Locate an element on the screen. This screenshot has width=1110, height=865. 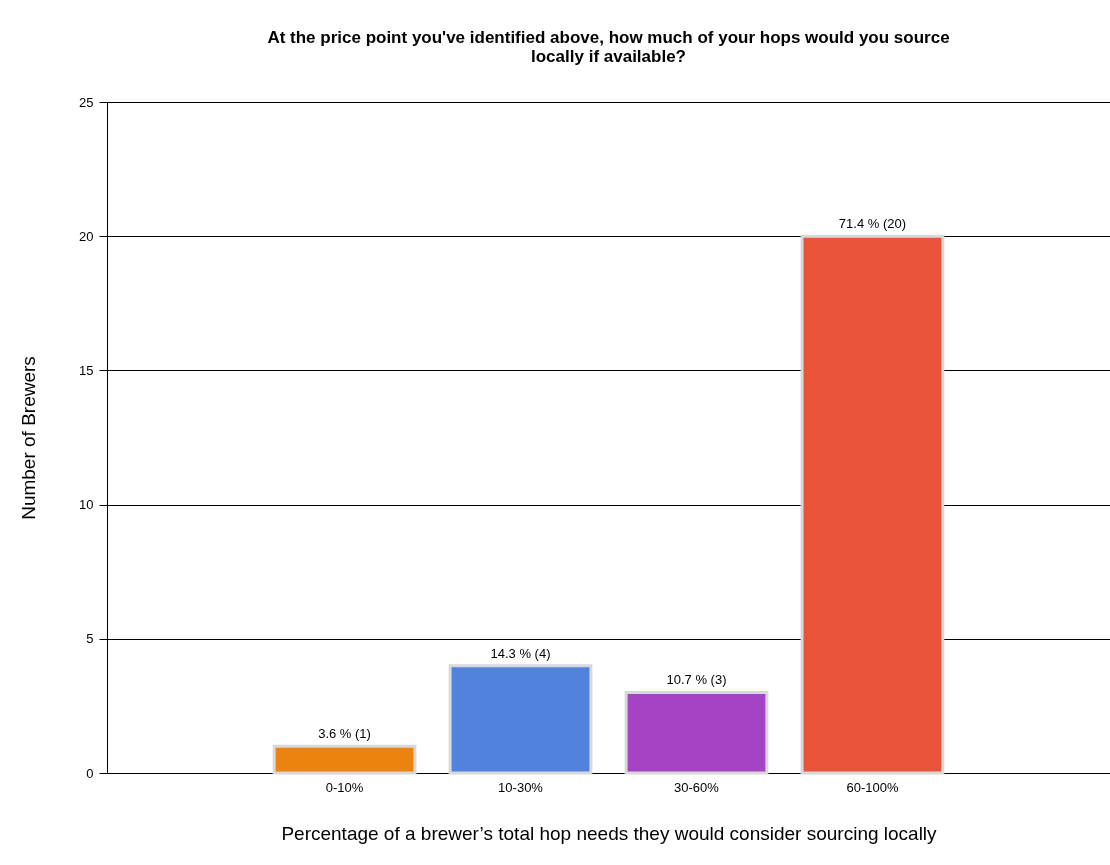
x-tick-label: 0-10% is located at coordinates (344, 787).